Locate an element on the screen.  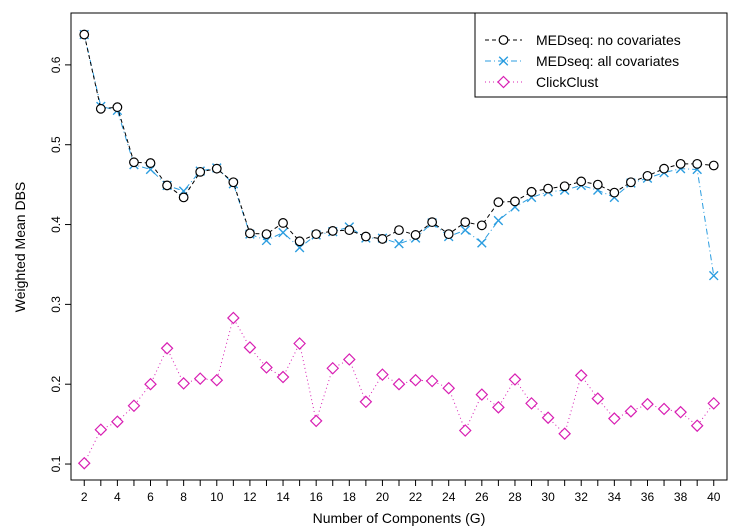
x-tick-label: 30 is located at coordinates (548, 497).